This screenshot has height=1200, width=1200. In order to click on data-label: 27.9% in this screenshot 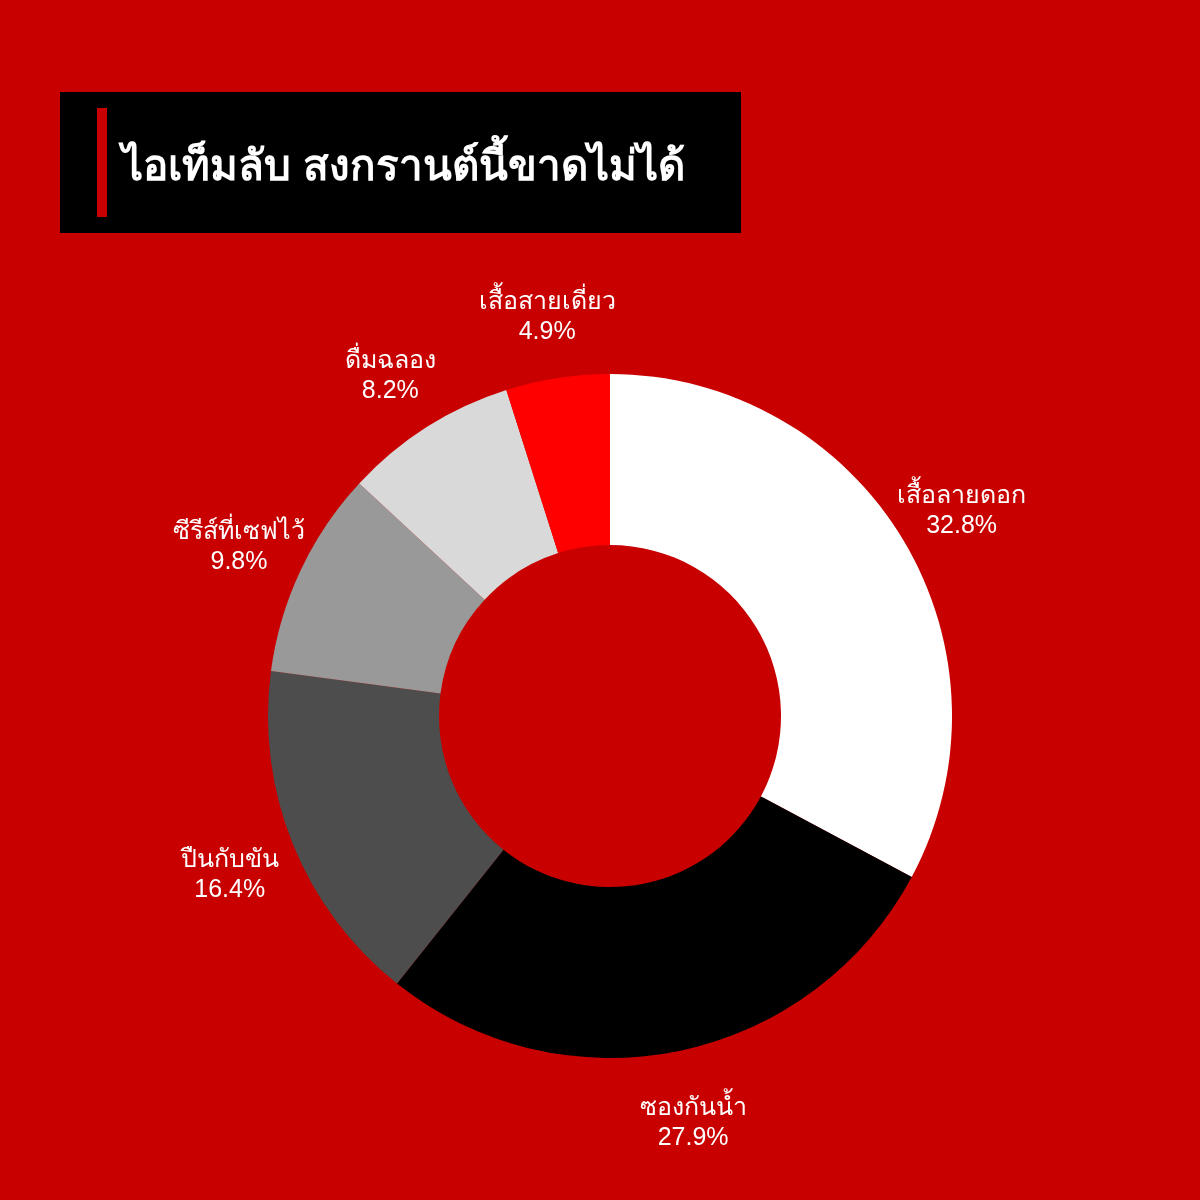, I will do `click(693, 1136)`.